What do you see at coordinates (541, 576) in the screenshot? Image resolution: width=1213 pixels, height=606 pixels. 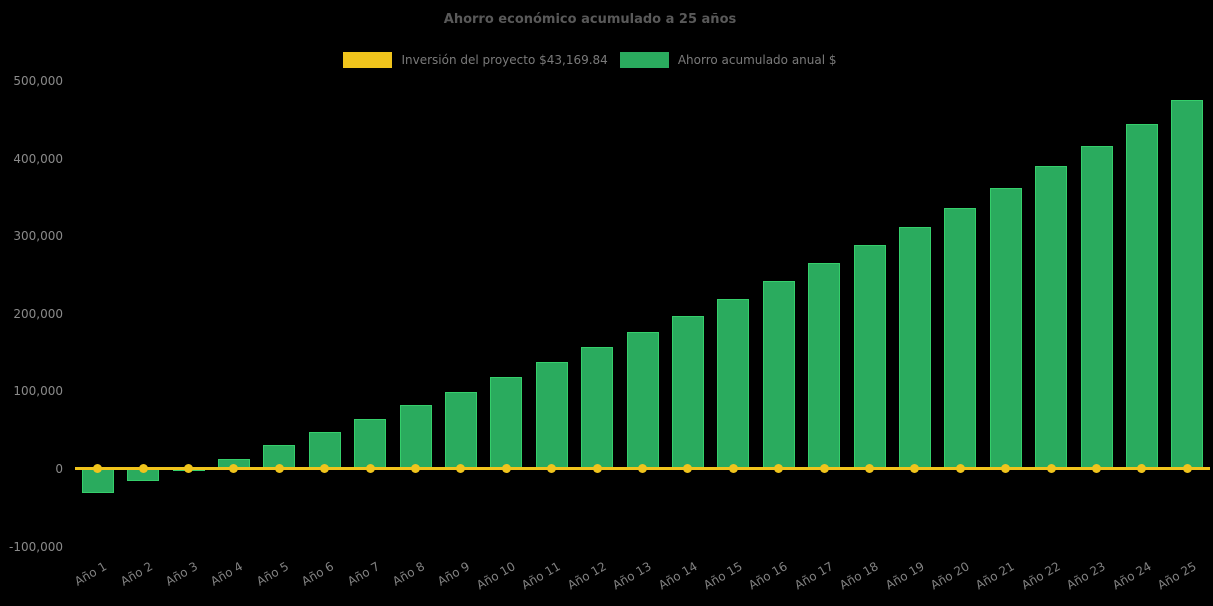 I see `x-tick-label: Año 11` at bounding box center [541, 576].